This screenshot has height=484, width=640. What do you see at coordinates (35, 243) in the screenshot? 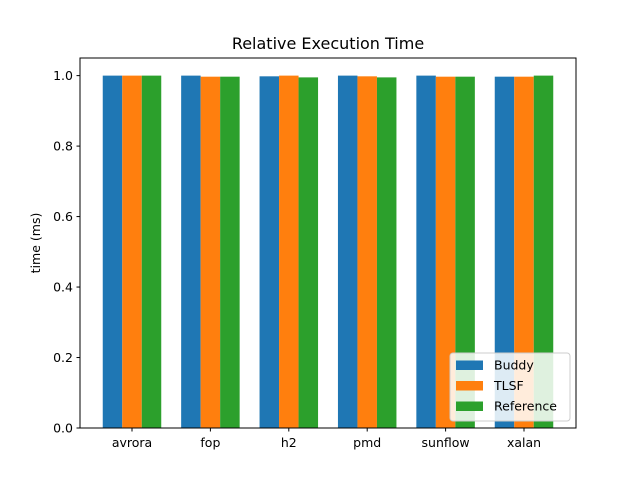
I see `y-axis-label: time (ms)` at bounding box center [35, 243].